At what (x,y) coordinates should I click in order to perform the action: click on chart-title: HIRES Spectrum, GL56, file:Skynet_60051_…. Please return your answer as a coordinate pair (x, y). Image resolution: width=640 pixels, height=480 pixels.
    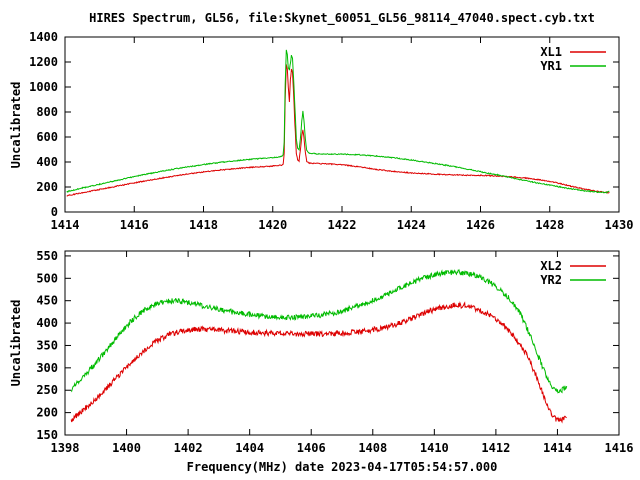
    Looking at the image, I should click on (342, 18).